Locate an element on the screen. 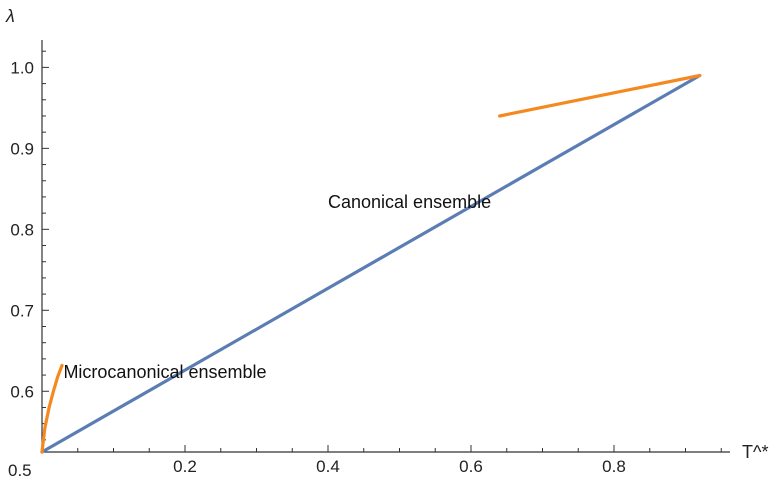 Image resolution: width=772 pixels, height=483 pixels. y-tick-label: 0.9 is located at coordinates (22, 148).